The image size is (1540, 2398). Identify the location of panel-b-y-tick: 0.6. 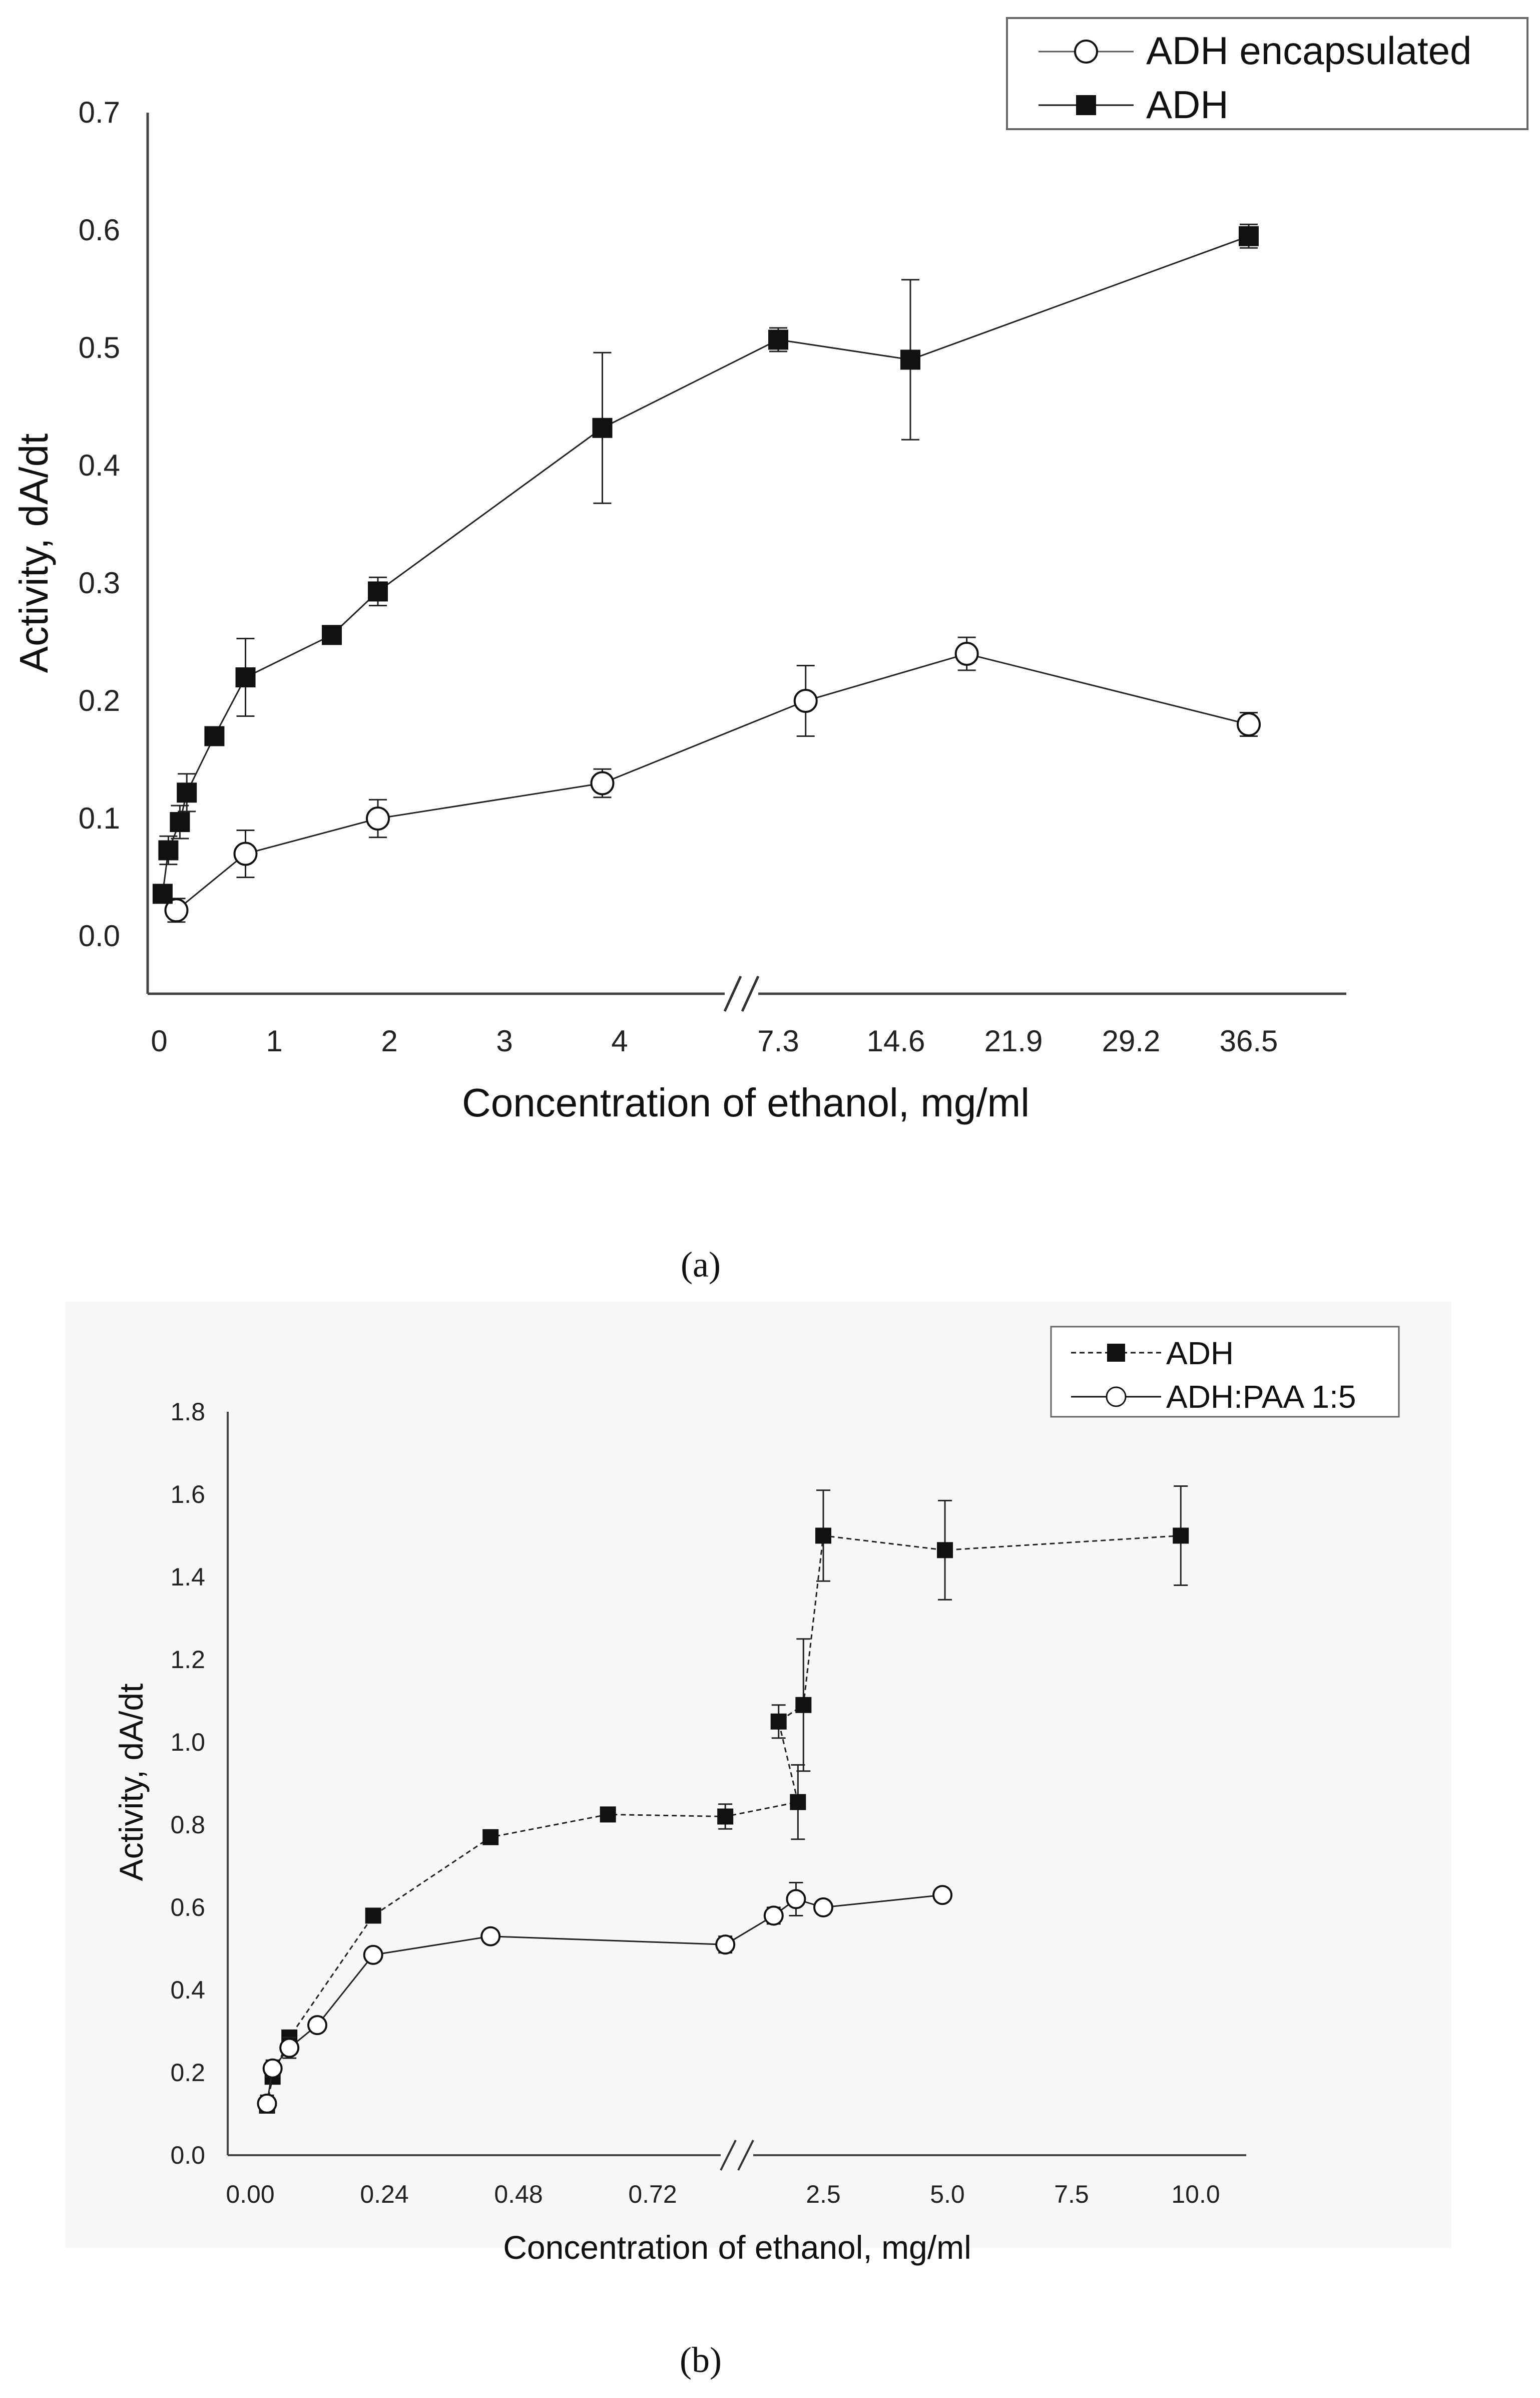
(188, 1907).